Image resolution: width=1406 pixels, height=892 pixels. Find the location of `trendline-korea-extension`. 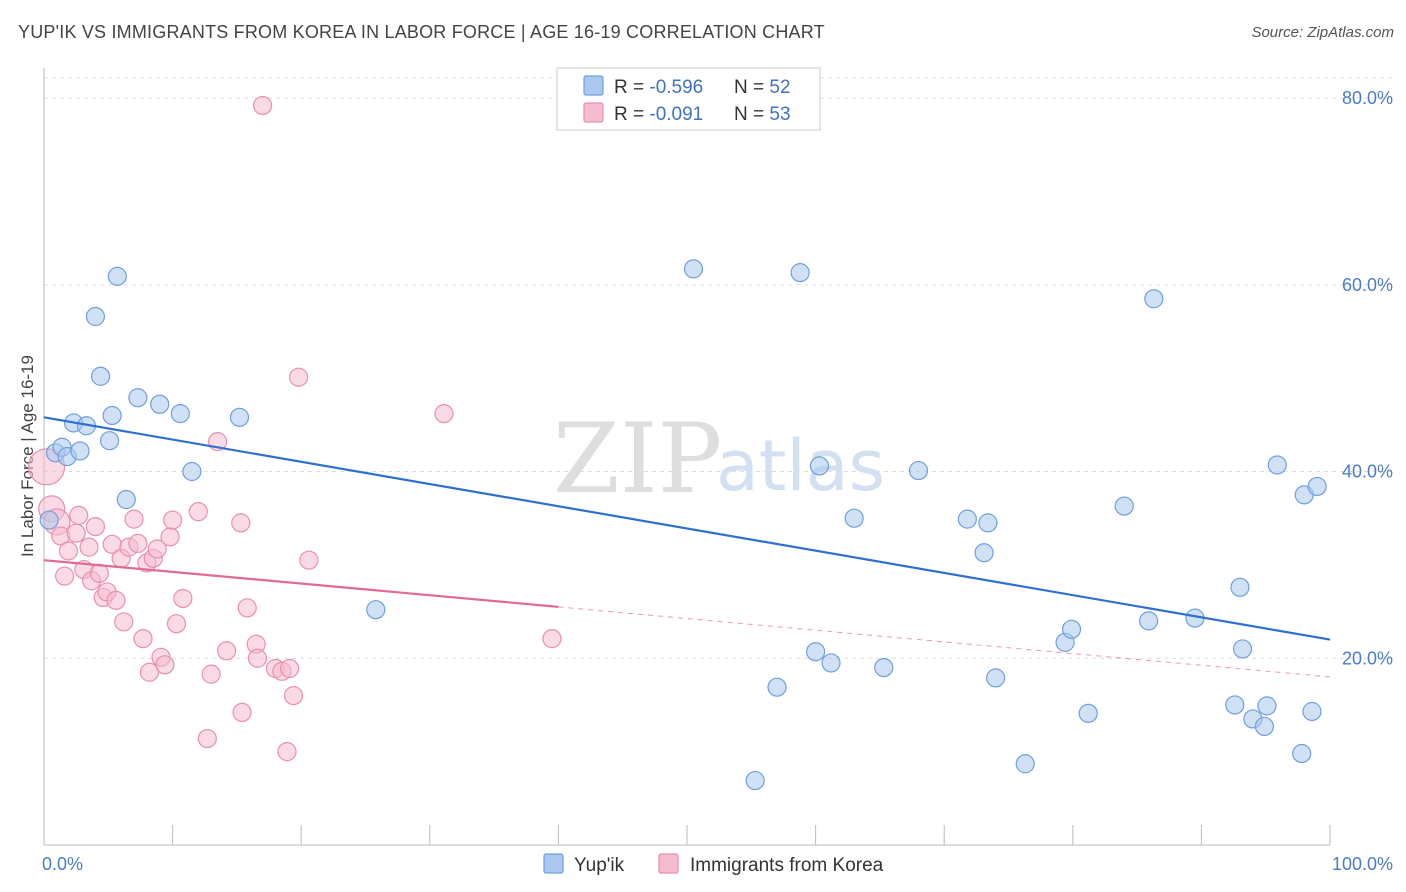

trendline-korea-extension is located at coordinates (944, 642).